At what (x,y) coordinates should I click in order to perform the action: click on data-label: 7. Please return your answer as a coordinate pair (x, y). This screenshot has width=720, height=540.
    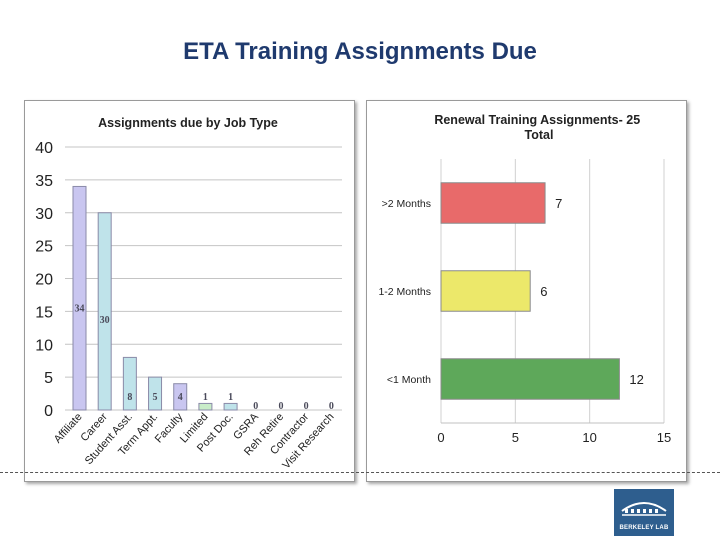
    Looking at the image, I should click on (558, 203).